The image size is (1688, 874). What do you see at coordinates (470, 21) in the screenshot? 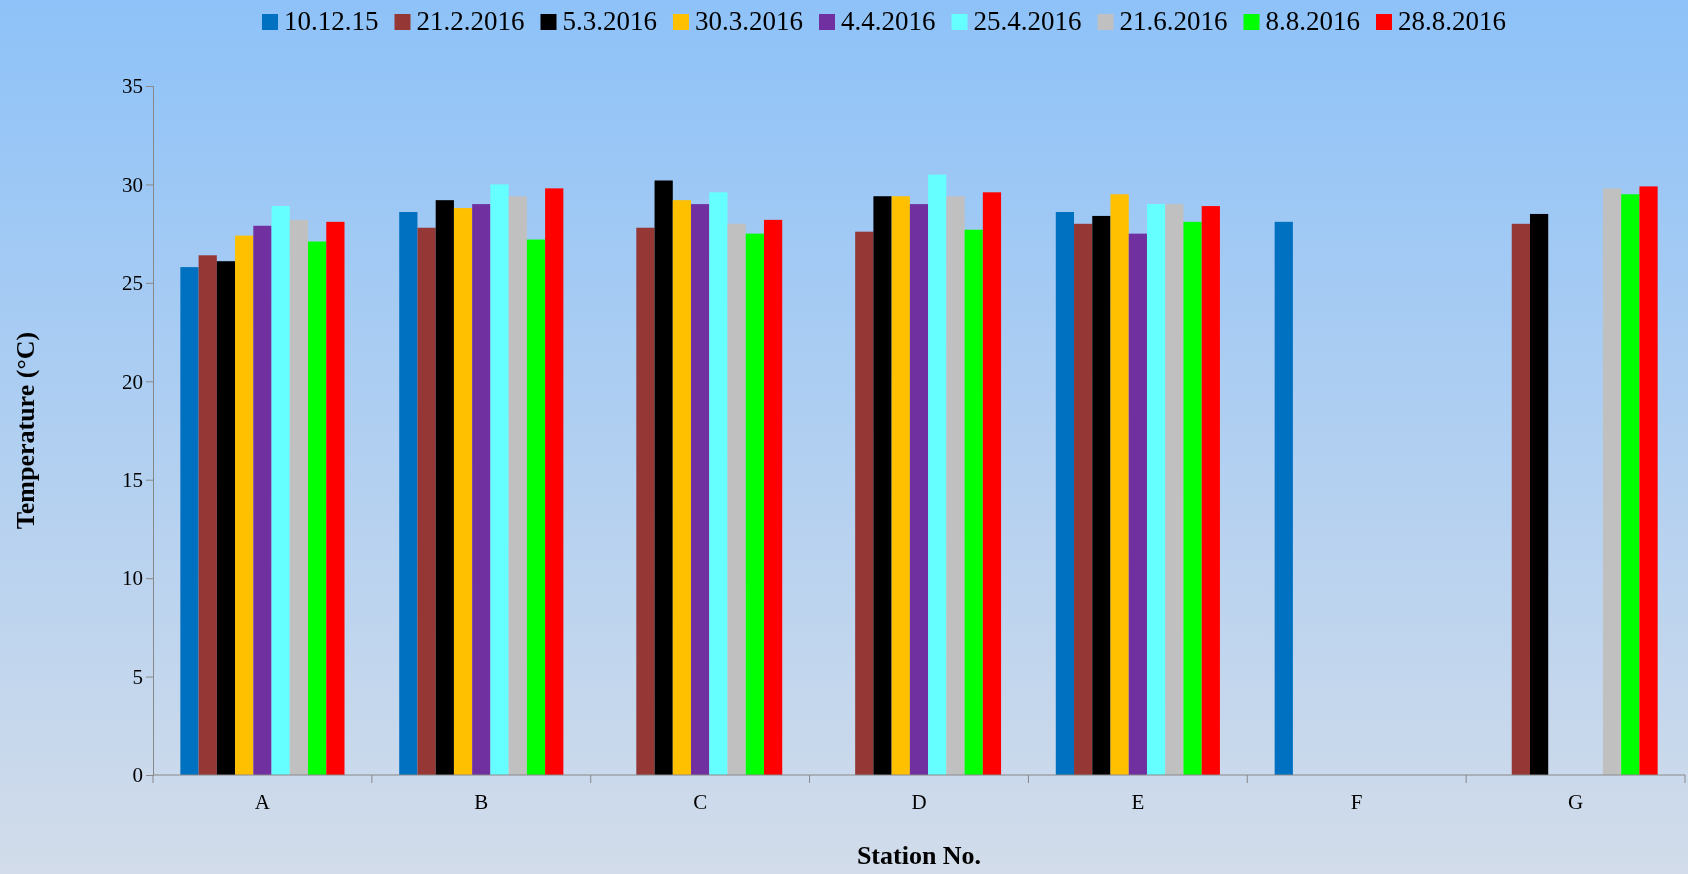
I see `legend-label: 21.2.2016` at bounding box center [470, 21].